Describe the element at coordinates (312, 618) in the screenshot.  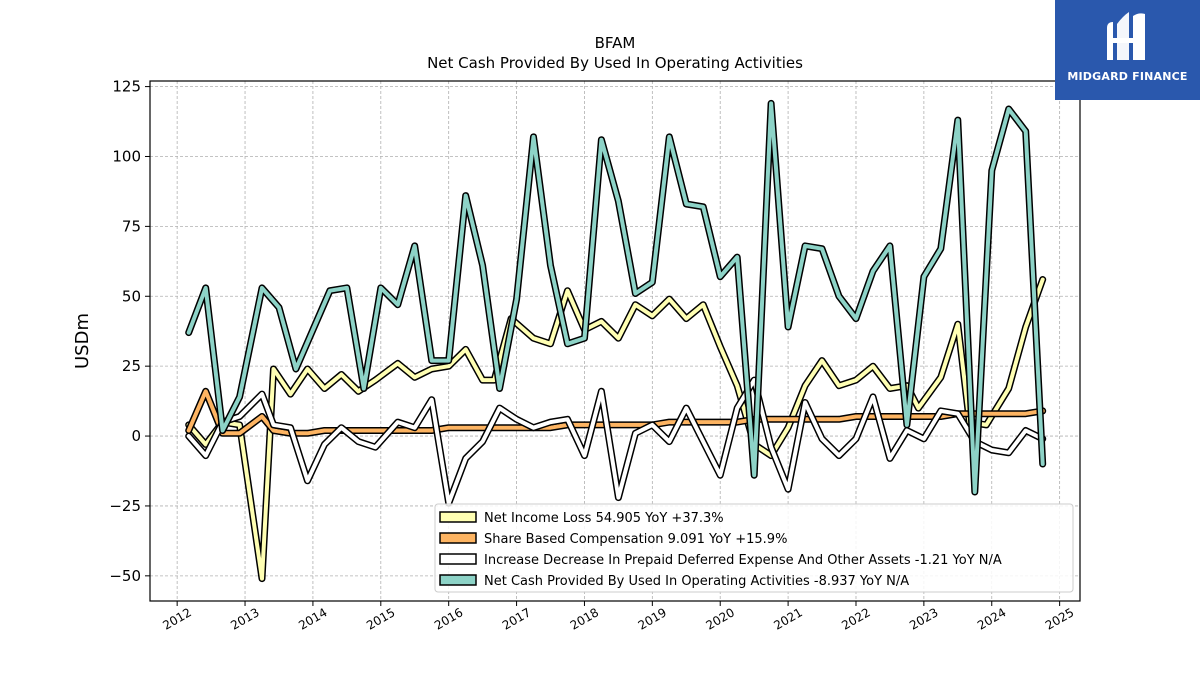
I see `x-tick-label: 2014` at that location.